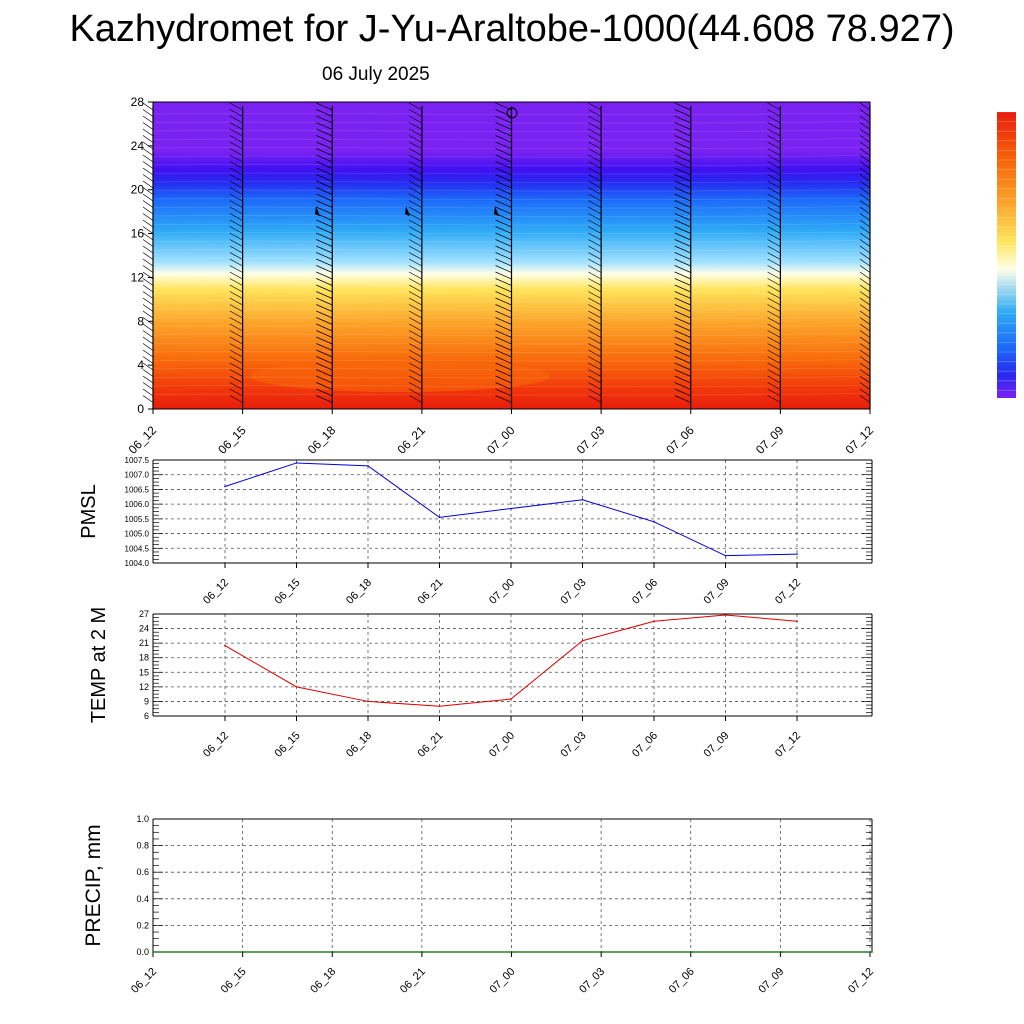 Image resolution: width=1024 pixels, height=1024 pixels. Describe the element at coordinates (376, 74) in the screenshot. I see `chart-subtitle: 06 July 2025` at that location.